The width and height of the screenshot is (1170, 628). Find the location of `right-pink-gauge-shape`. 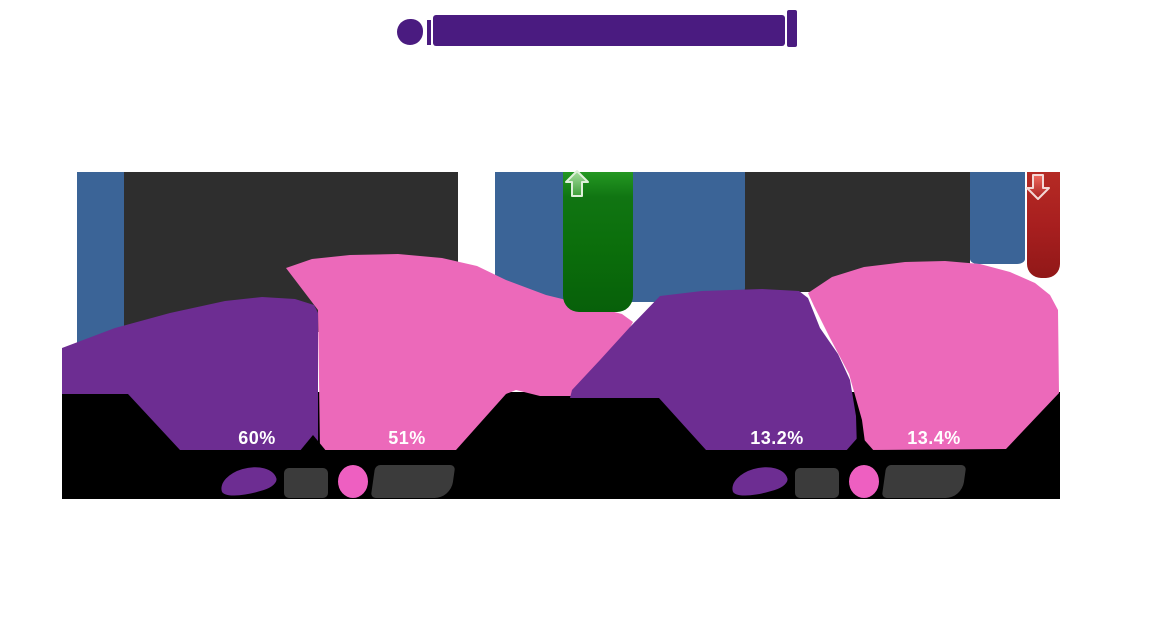

right-pink-gauge-shape is located at coordinates (933, 355).